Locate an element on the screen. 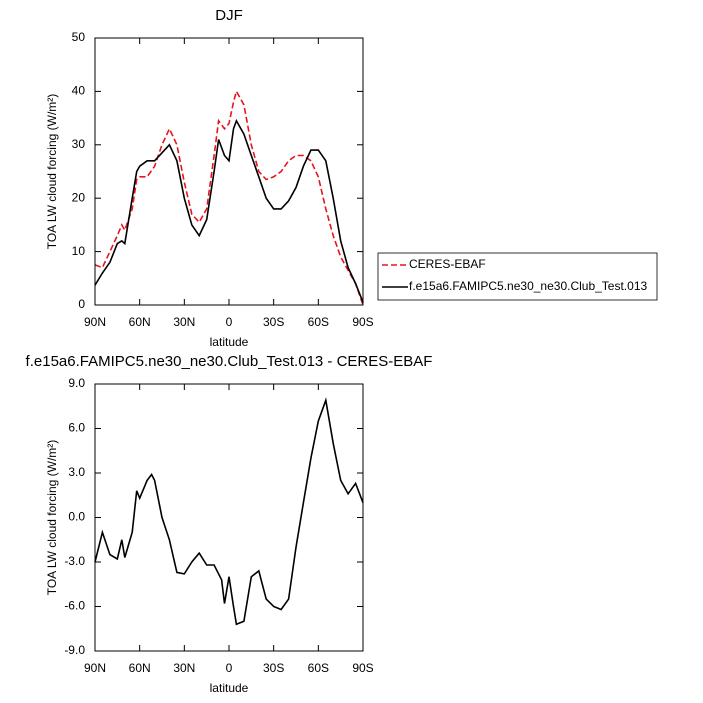 The image size is (703, 703). y-tick-label: -3.0 is located at coordinates (74, 561).